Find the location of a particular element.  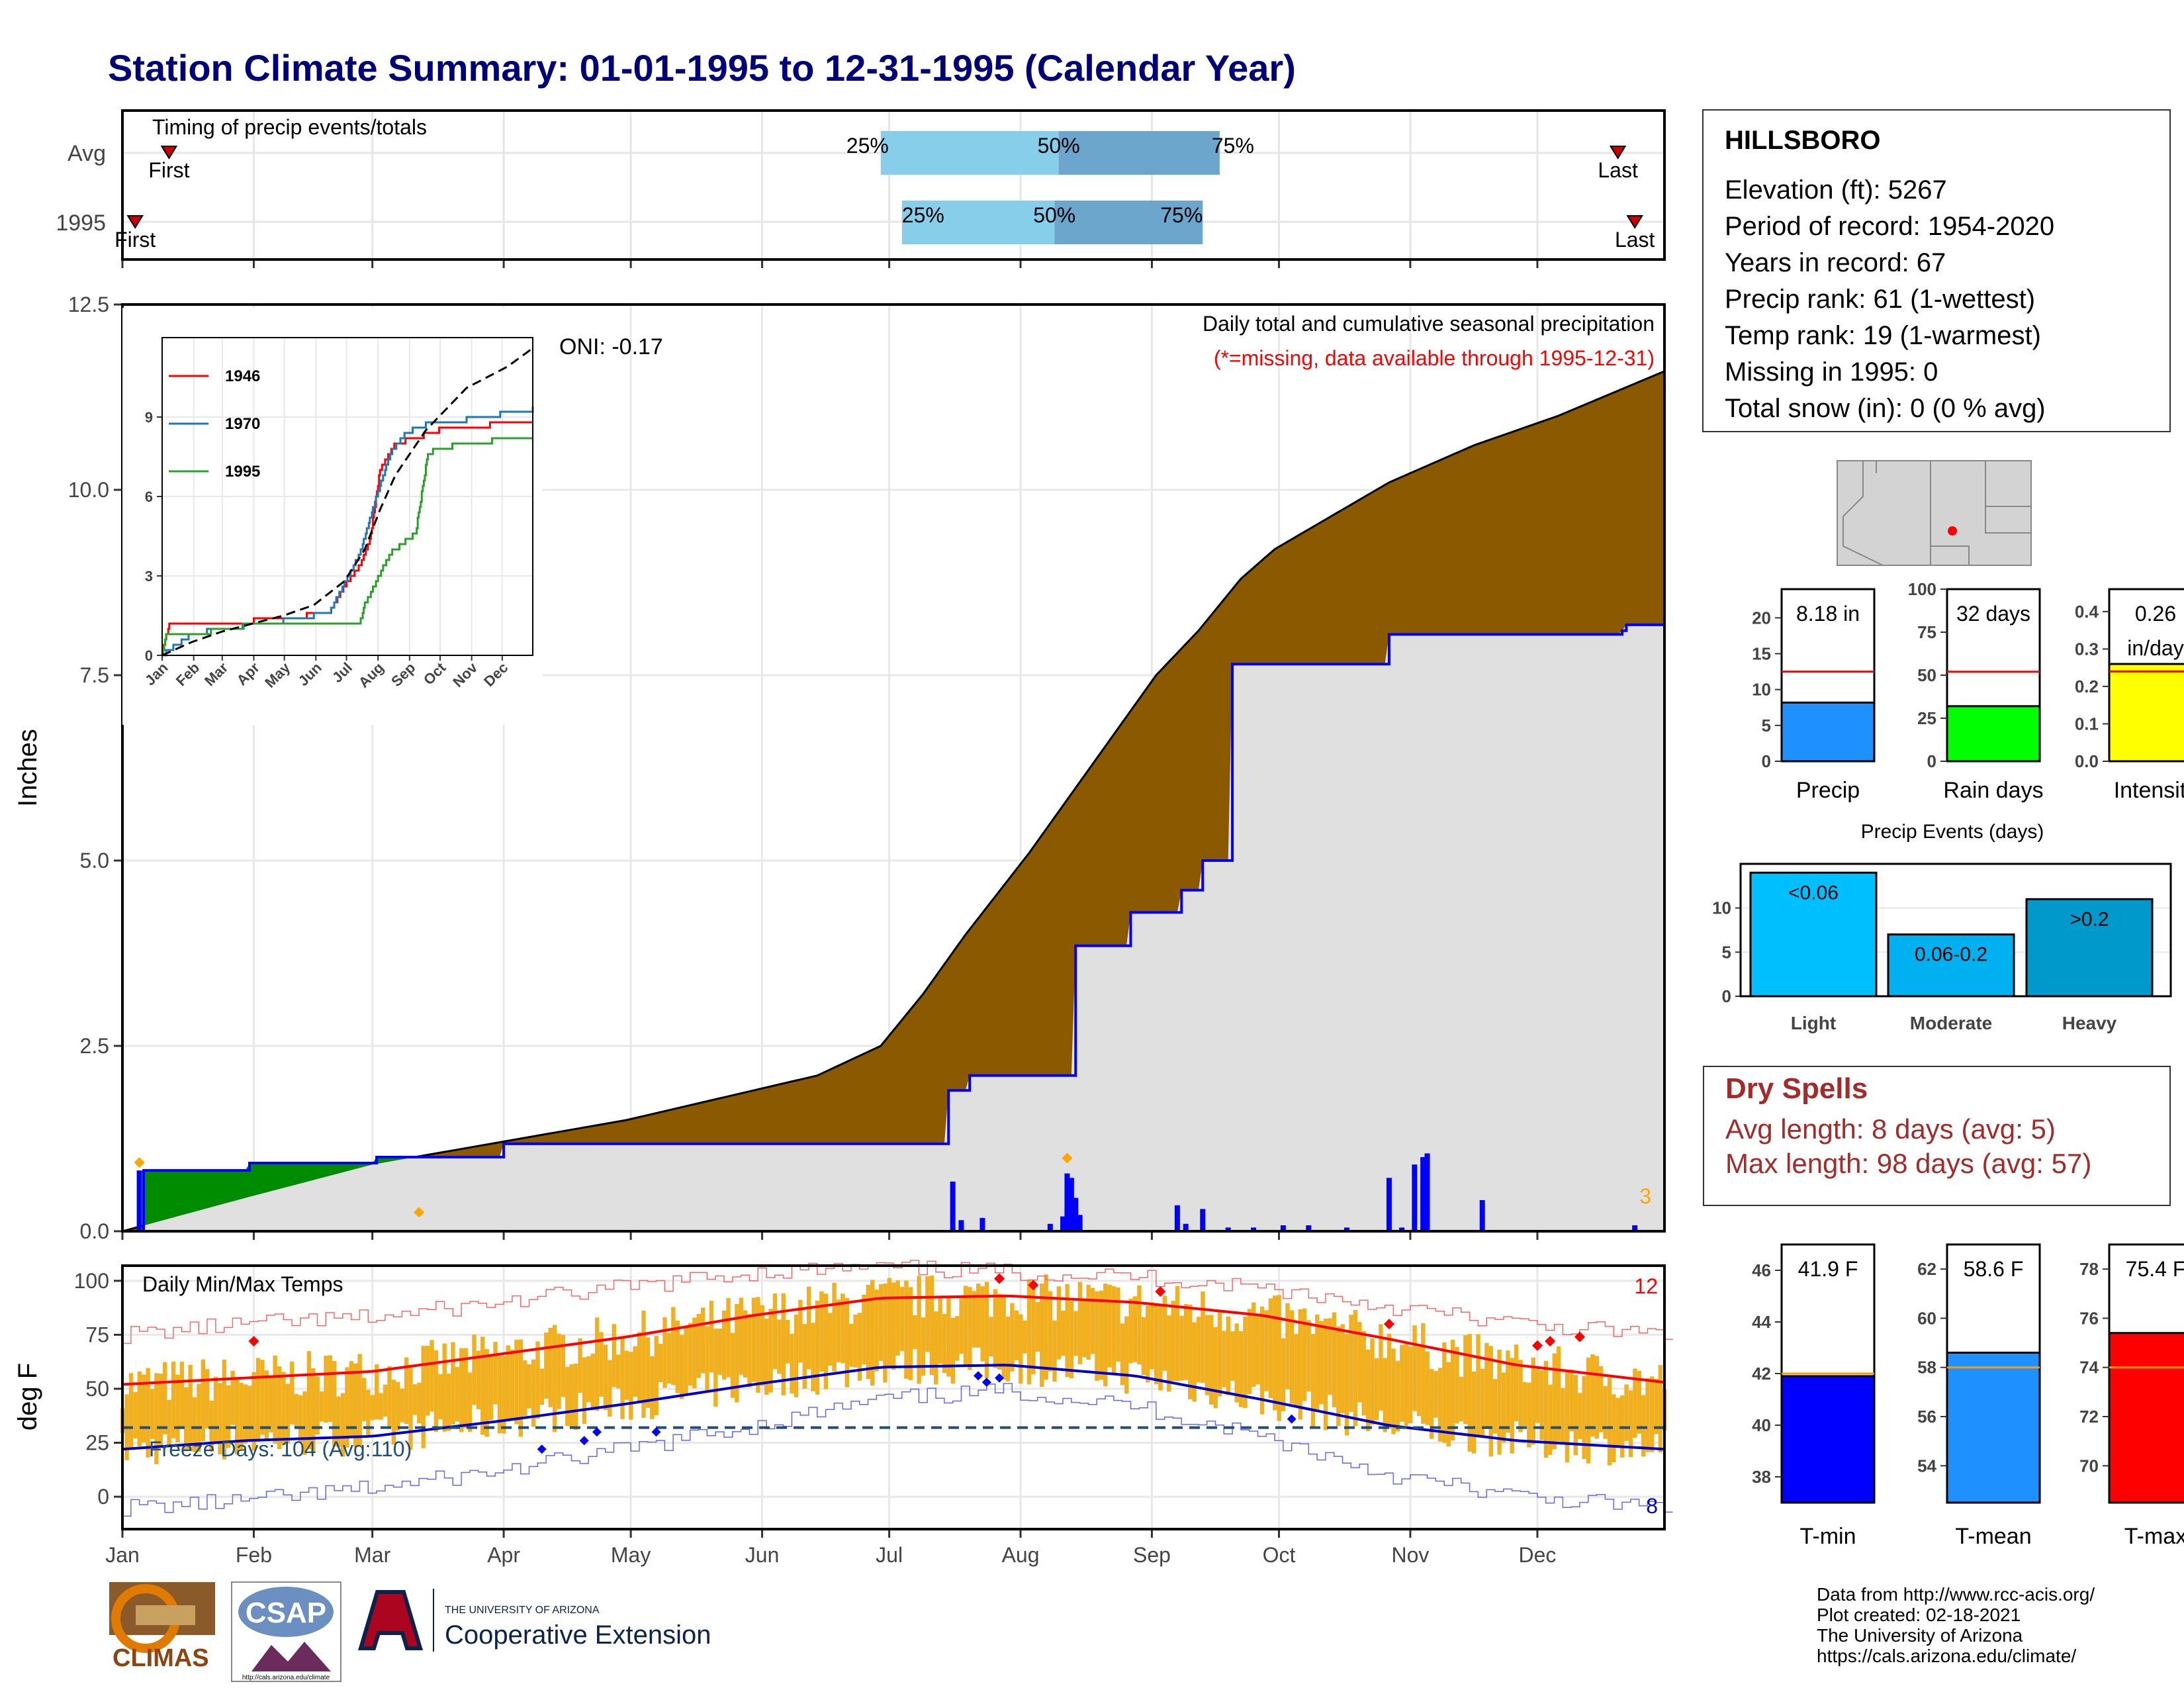

summary-bar-value: 8.18 in is located at coordinates (1828, 614).